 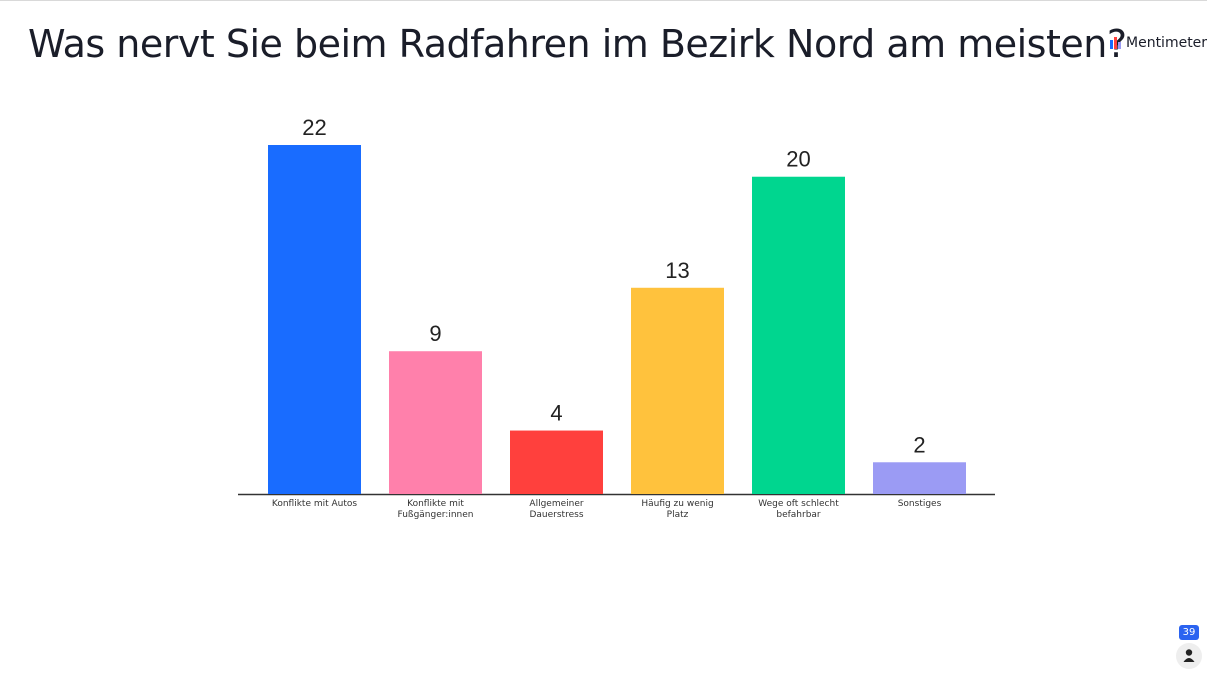 What do you see at coordinates (556, 509) in the screenshot?
I see `category-label: Allgemeiner Dauerstress` at bounding box center [556, 509].